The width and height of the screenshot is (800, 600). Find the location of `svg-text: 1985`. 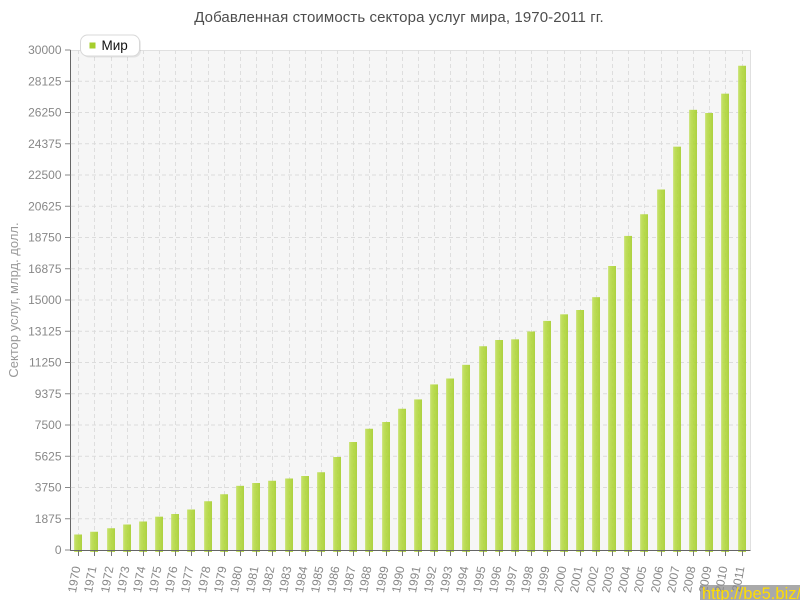

svg-text: 1985 is located at coordinates (317, 579).